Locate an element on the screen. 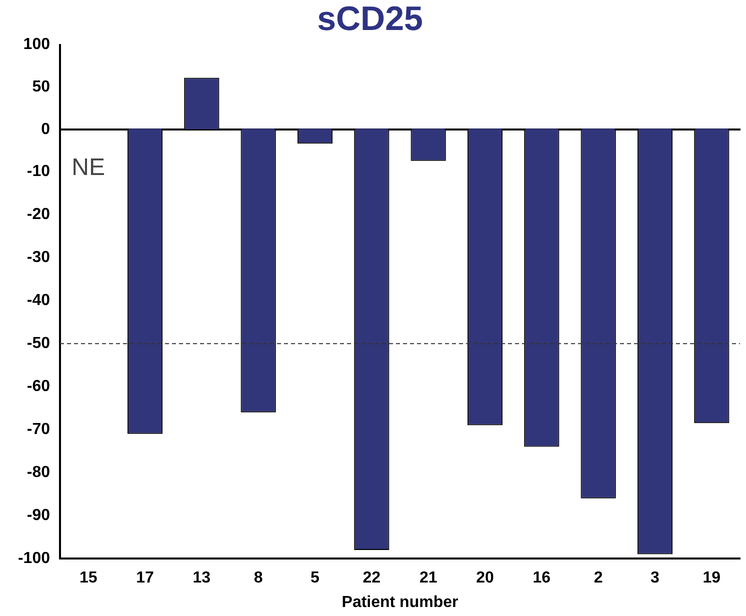  x-axis-title: Patient number is located at coordinates (400, 602).